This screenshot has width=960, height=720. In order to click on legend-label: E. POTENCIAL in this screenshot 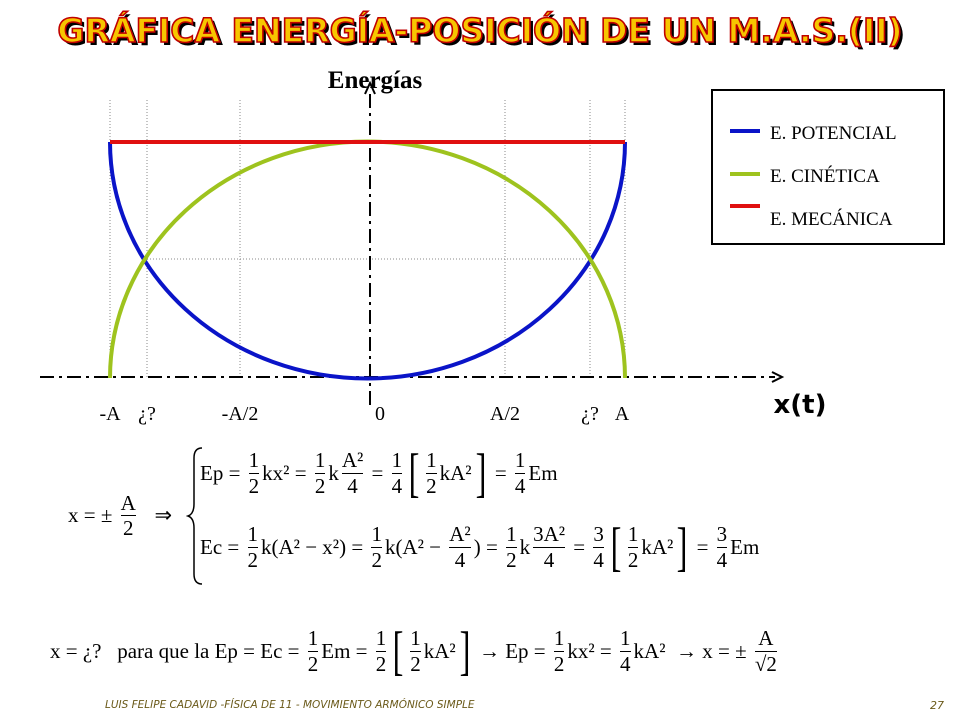, I will do `click(833, 133)`.